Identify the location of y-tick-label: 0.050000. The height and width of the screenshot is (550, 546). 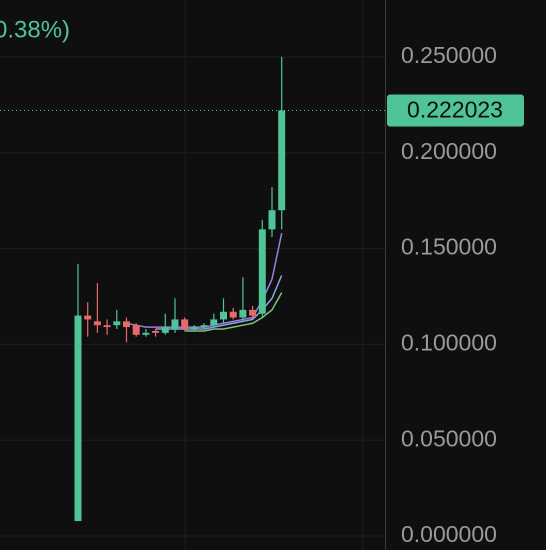
(449, 438).